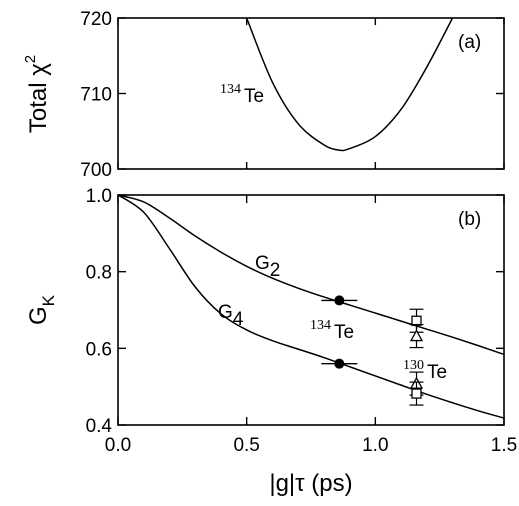 This screenshot has width=519, height=506. I want to click on panel-b-ylabel-group: GK, so click(41, 309).